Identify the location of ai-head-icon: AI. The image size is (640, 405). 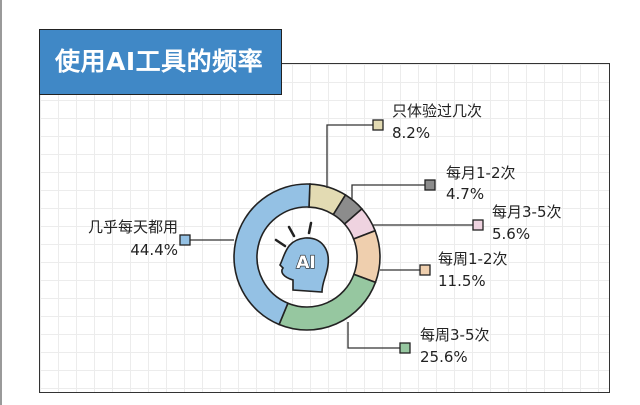
(302, 257).